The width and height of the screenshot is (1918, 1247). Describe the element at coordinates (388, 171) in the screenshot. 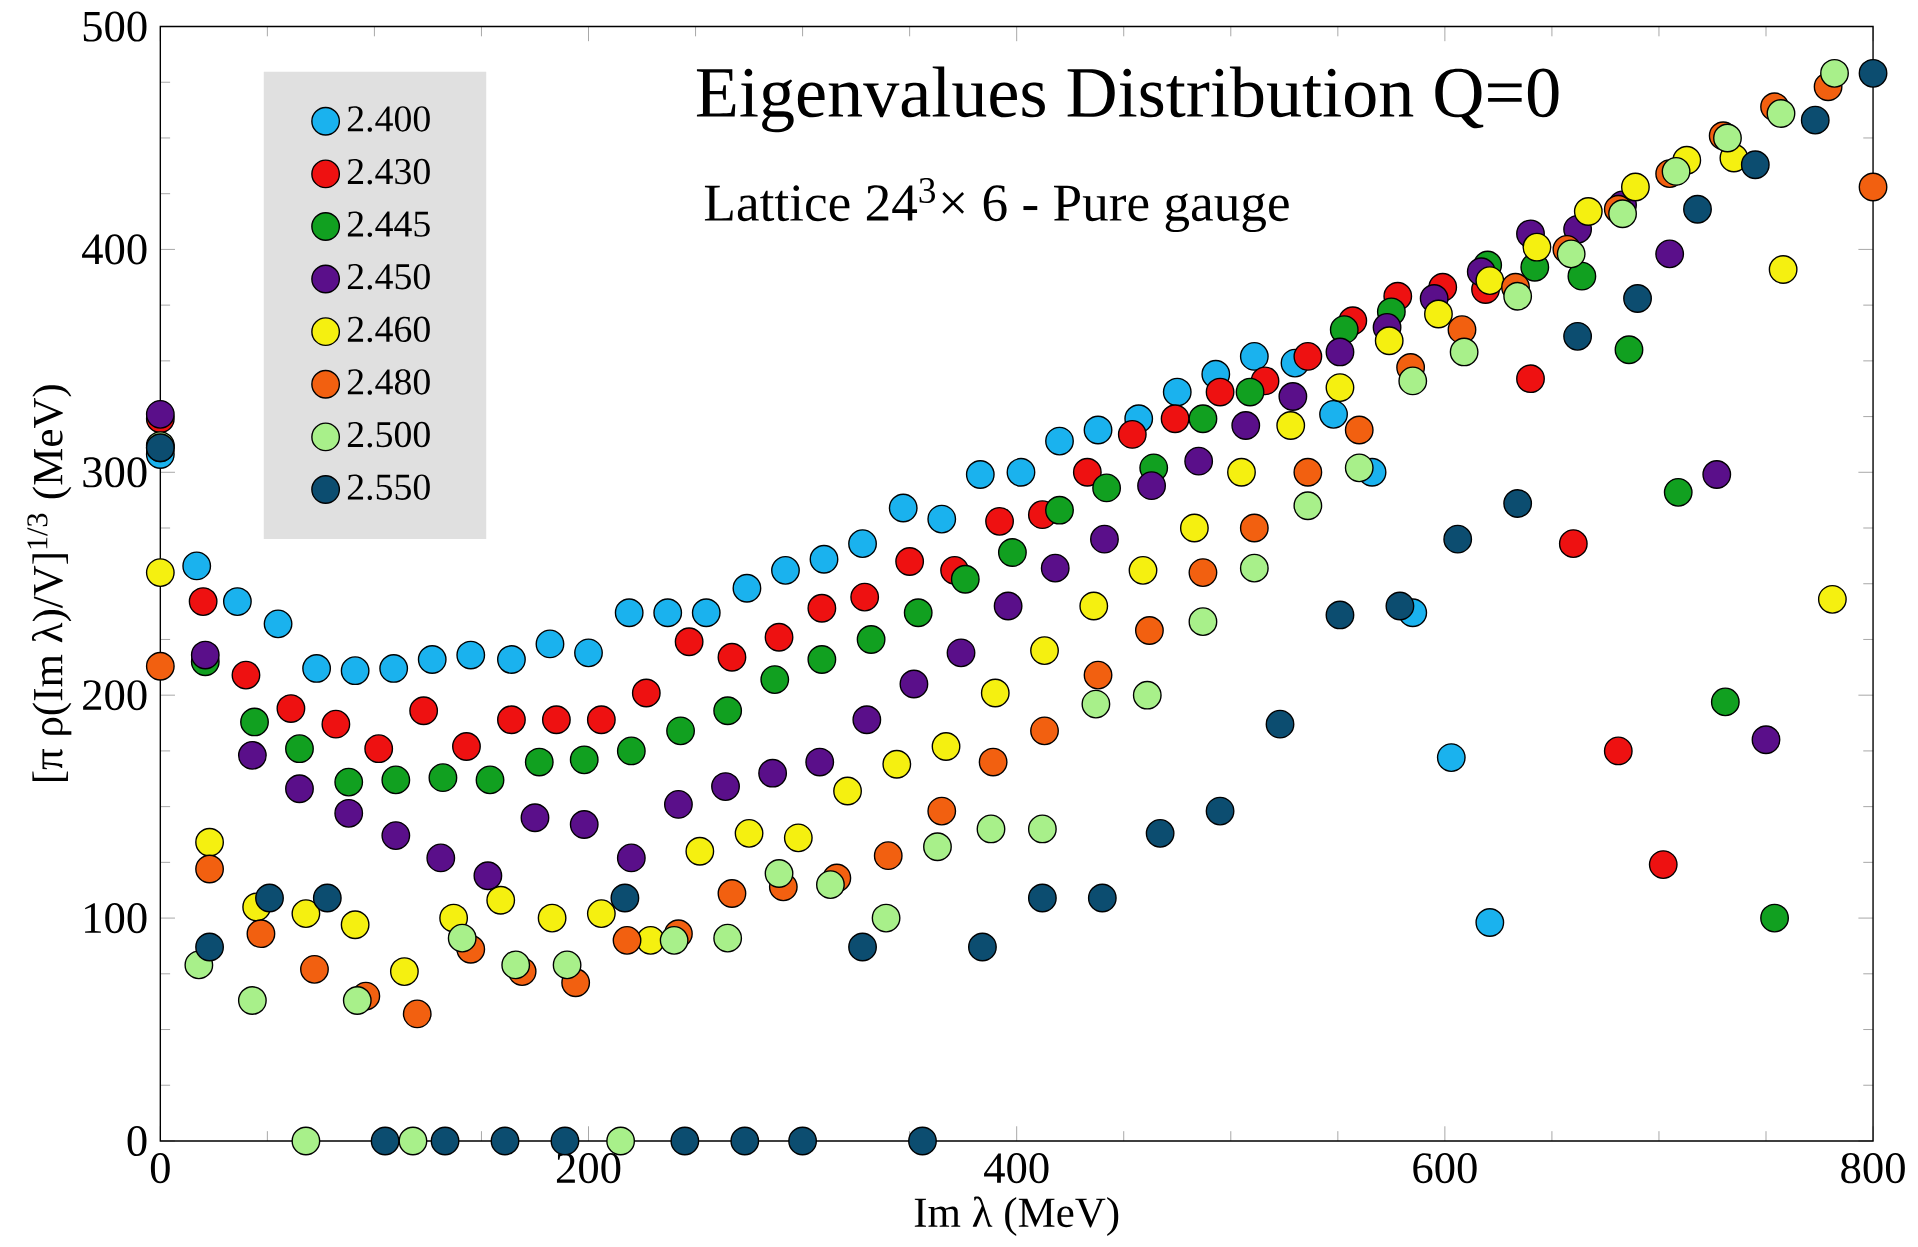

I see `legend-label: 2.430` at that location.